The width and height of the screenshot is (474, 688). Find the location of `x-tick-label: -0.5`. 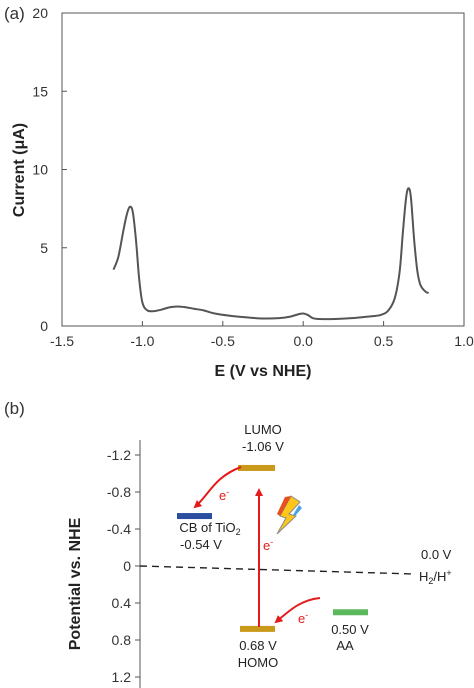

x-tick-label: -0.5 is located at coordinates (223, 341).